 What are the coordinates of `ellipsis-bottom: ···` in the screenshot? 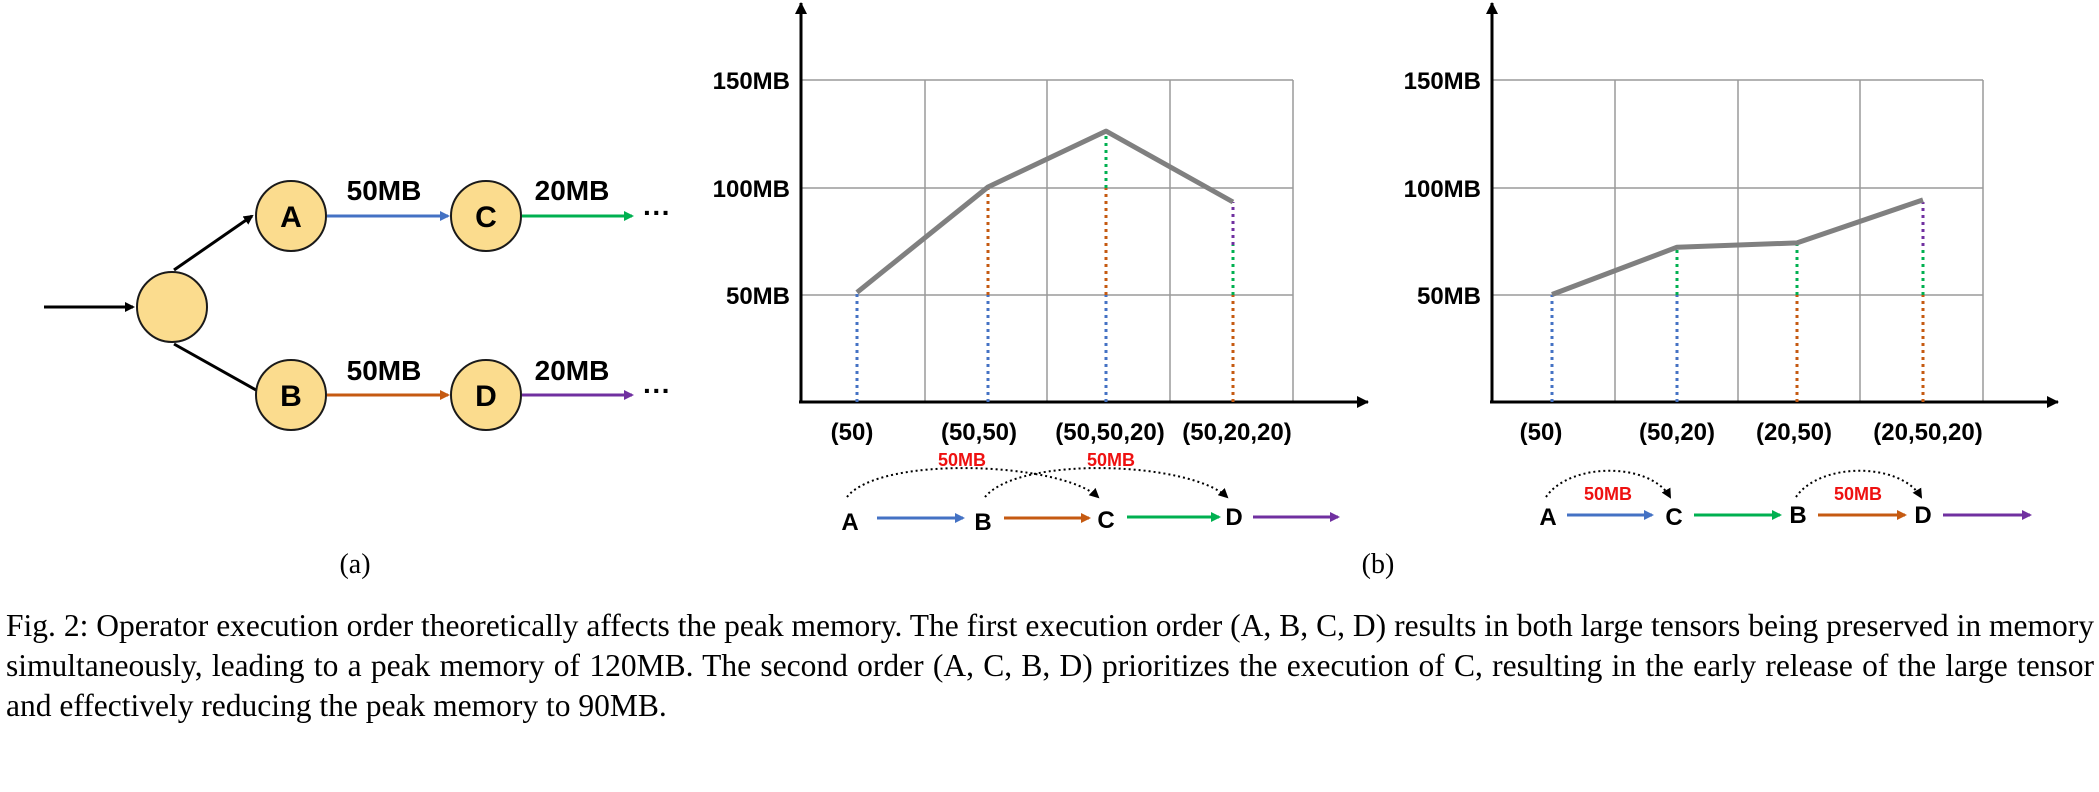 It's located at (657, 390).